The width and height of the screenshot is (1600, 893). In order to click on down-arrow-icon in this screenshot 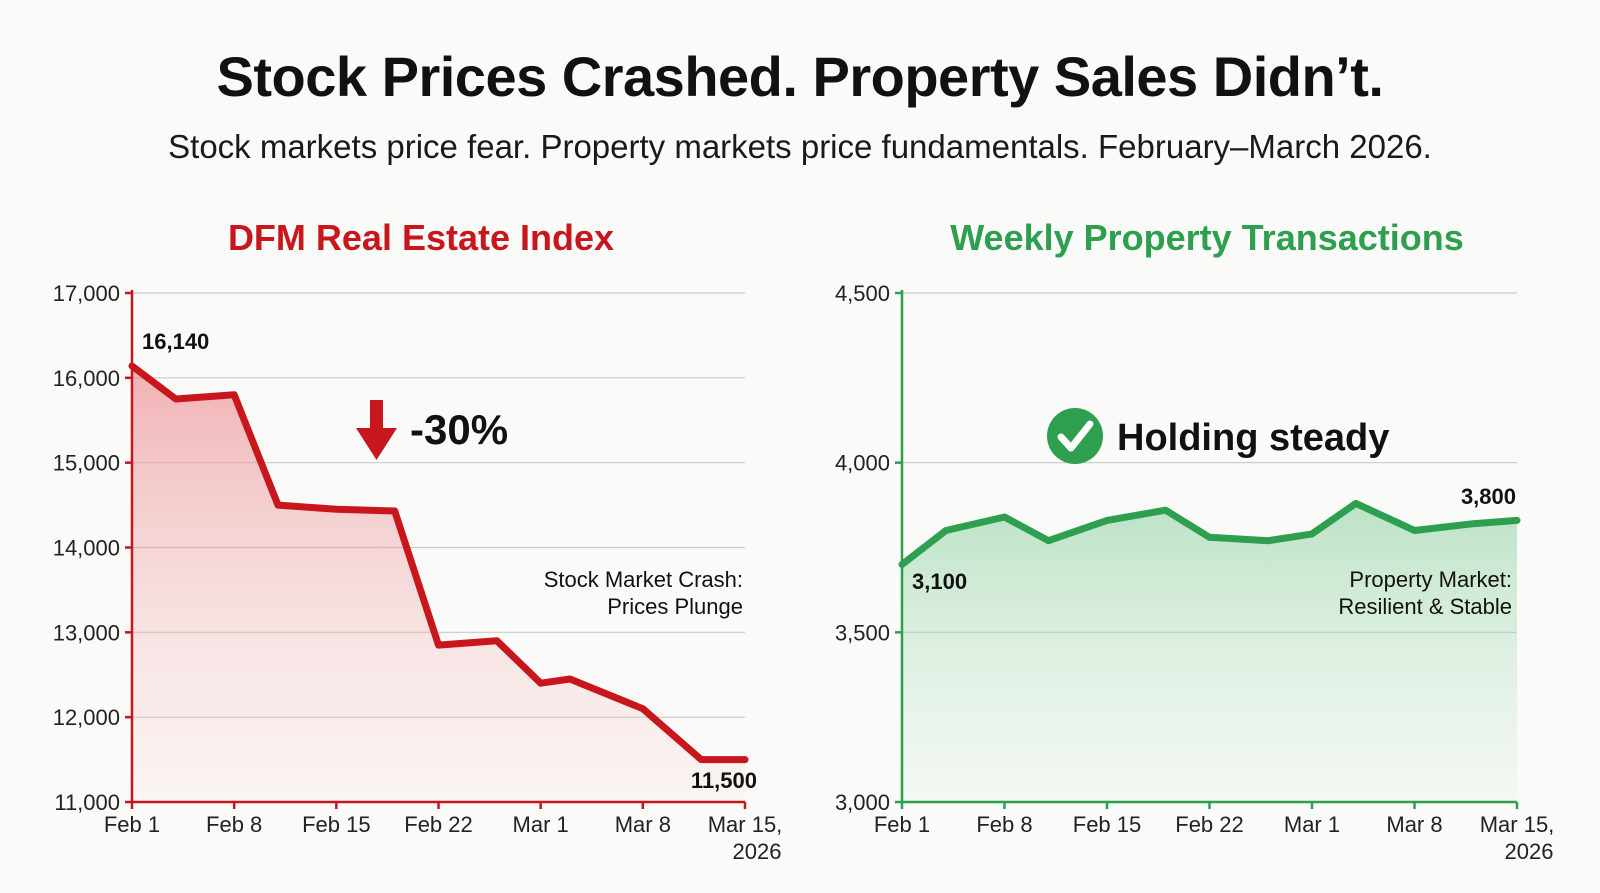, I will do `click(376, 430)`.